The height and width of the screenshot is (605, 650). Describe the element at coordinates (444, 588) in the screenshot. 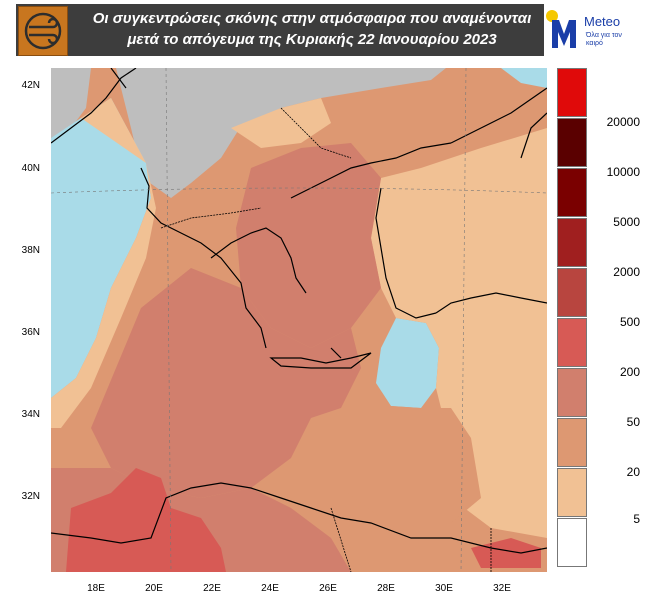

I see `lon-label-30e: 30E` at that location.